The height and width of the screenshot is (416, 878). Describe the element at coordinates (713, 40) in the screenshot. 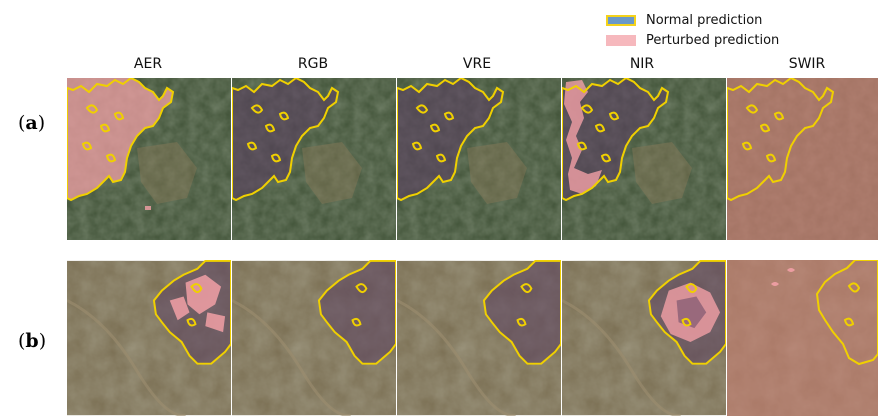

I see `perturbed-prediction-label: Perturbed prediction` at that location.